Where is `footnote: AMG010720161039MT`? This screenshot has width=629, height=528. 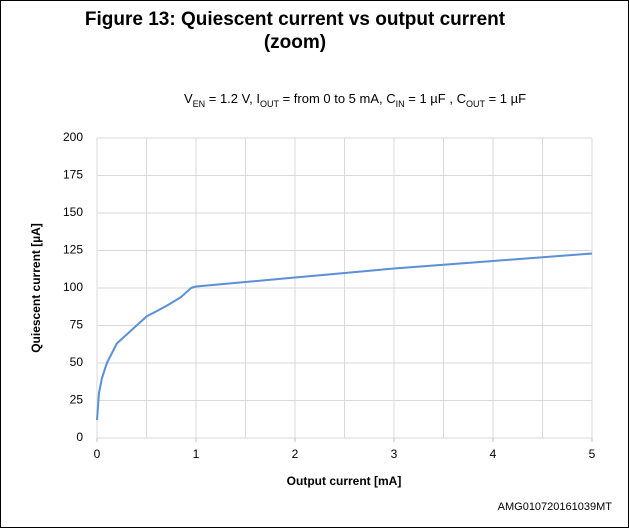
footnote: AMG010720161039MT is located at coordinates (555, 507).